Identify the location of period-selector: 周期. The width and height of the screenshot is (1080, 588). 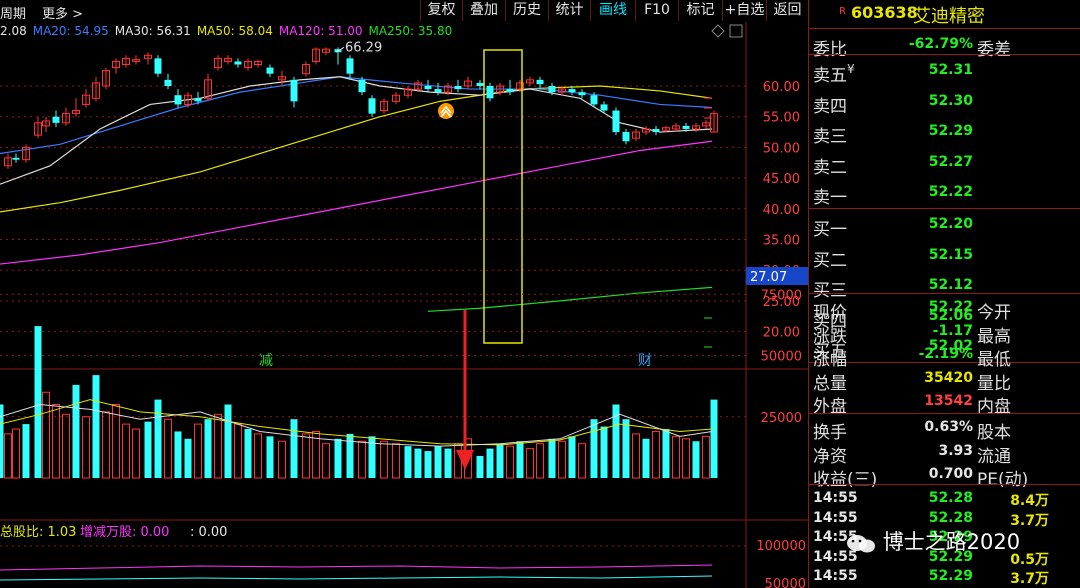
(13, 14).